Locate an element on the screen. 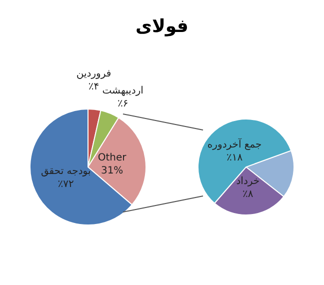 The height and width of the screenshot is (285, 324). data-label: ٪۱۸ is located at coordinates (235, 157).